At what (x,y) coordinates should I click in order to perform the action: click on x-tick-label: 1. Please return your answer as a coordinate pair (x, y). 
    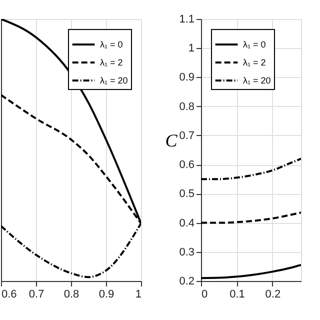
    Looking at the image, I should click on (138, 294).